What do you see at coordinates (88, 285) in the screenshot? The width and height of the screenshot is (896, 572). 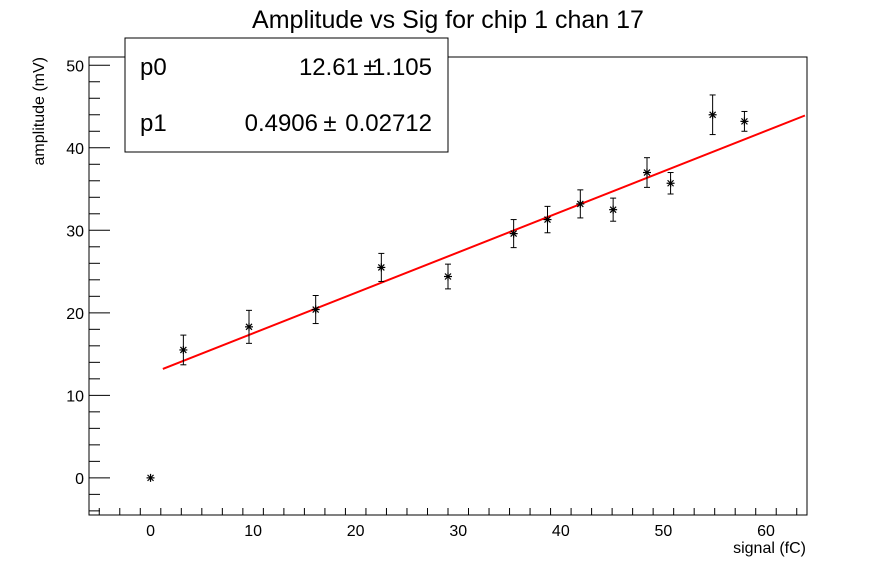 I see `y-axis: 0 10 20 30 40 50` at bounding box center [88, 285].